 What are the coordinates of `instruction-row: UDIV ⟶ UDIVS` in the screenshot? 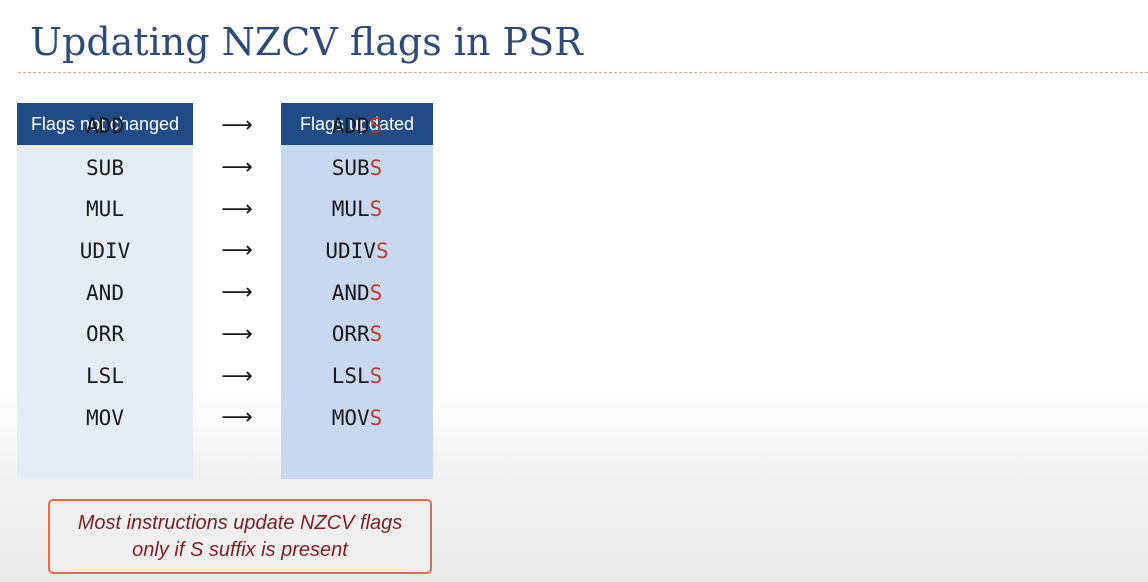 It's located at (574, 251).